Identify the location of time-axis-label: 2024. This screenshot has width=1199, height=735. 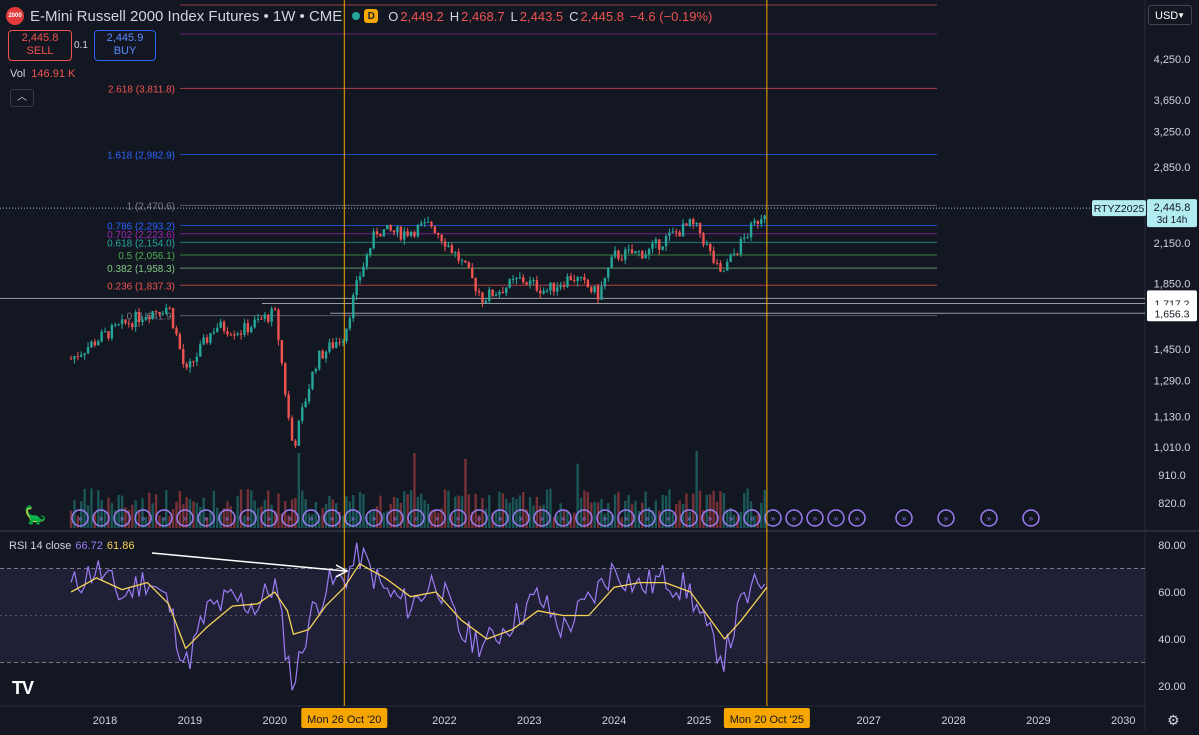
(614, 721).